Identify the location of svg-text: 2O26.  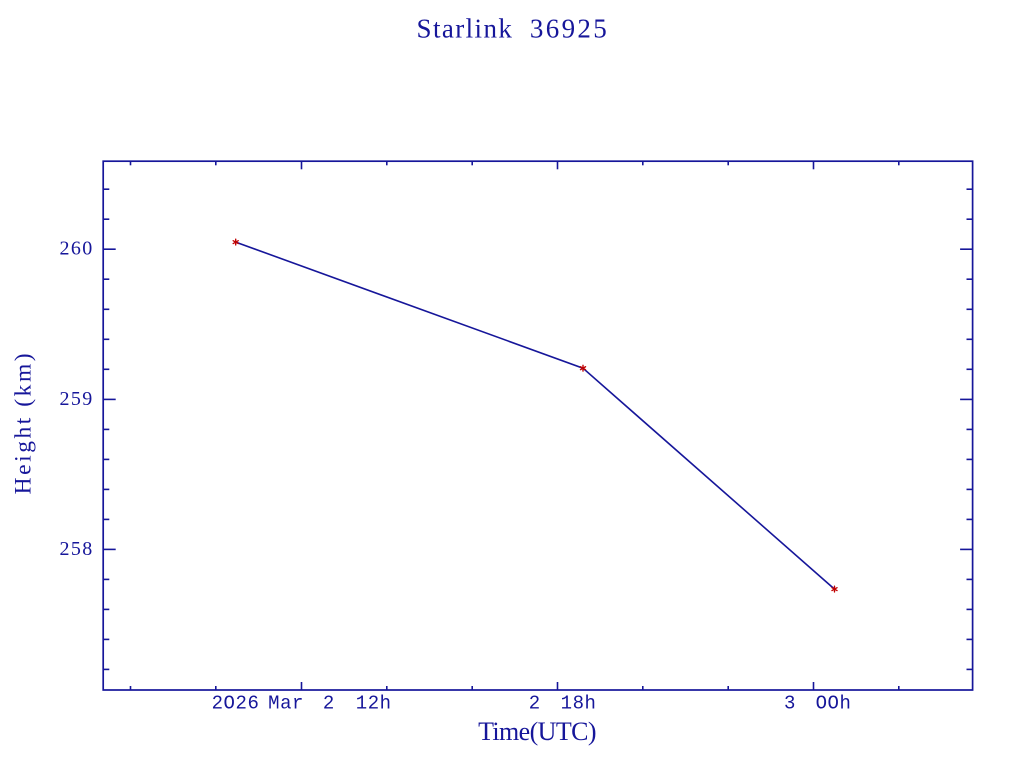
(236, 704).